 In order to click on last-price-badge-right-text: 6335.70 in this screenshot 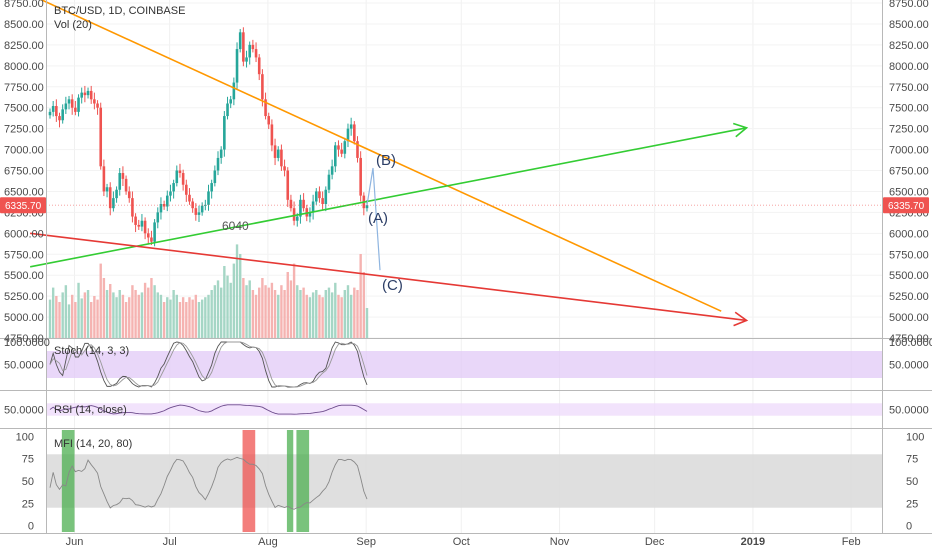, I will do `click(906, 206)`.